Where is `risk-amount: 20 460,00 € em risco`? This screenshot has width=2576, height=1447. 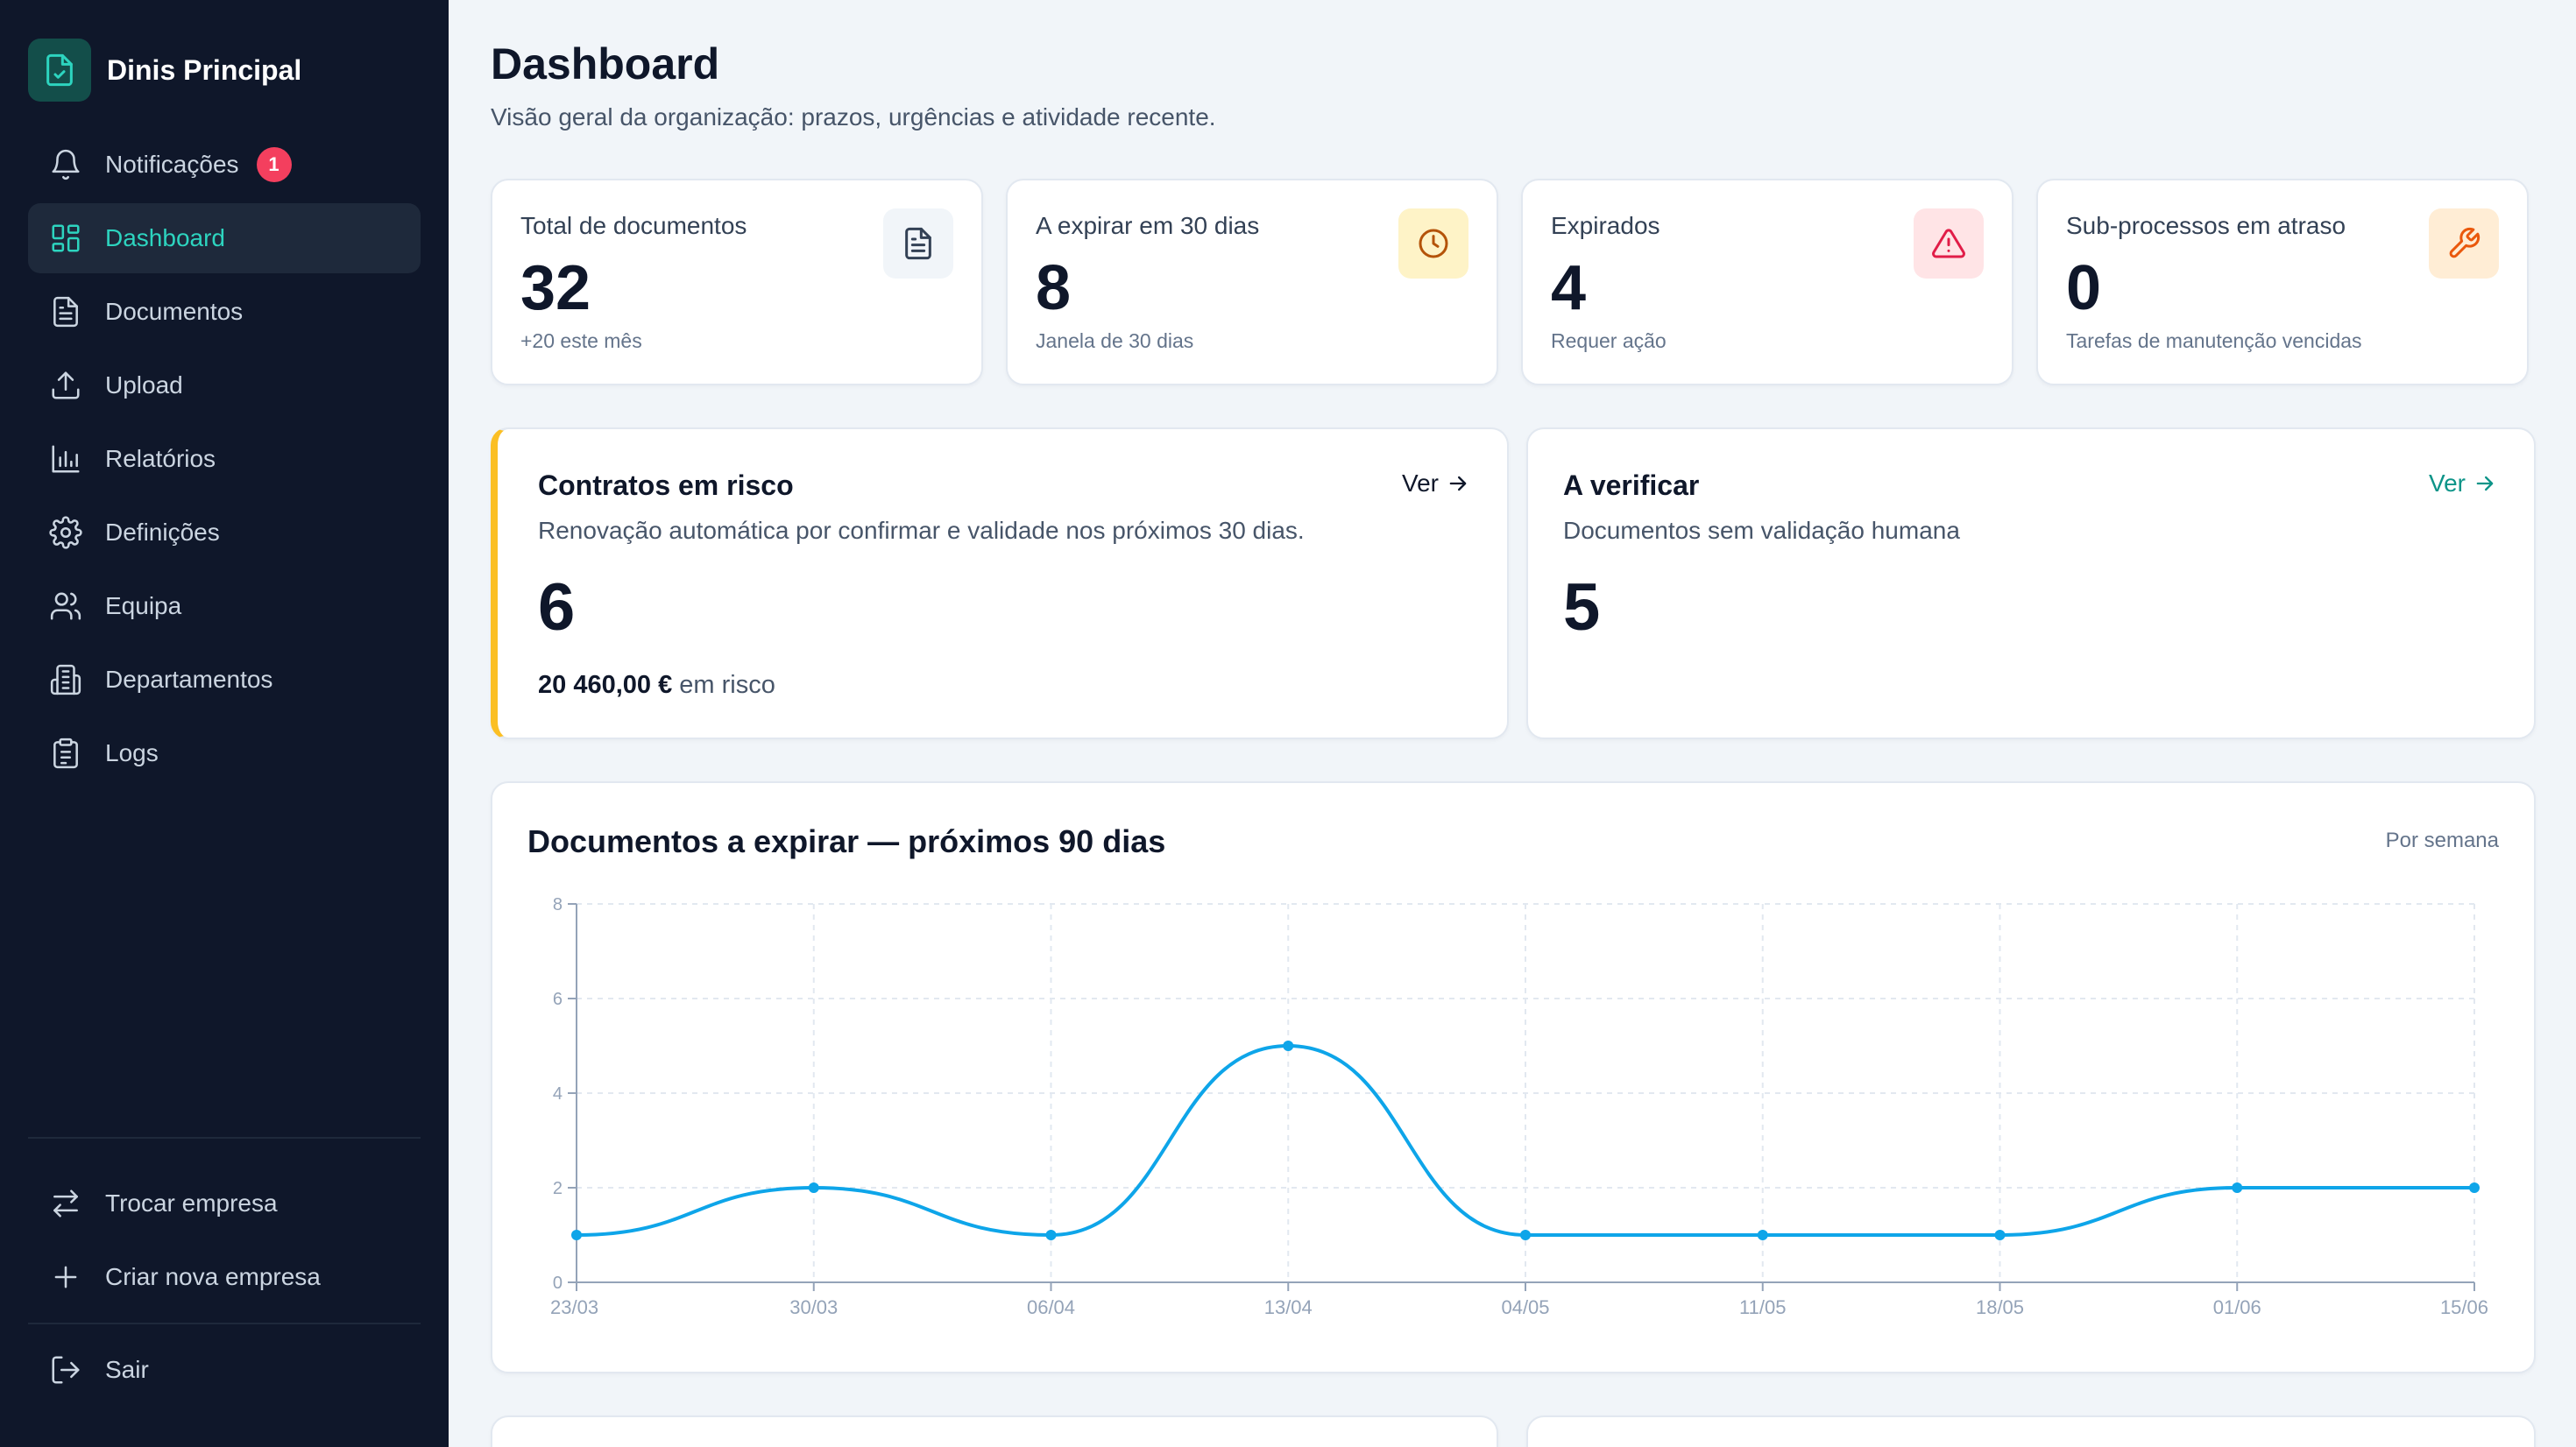
risk-amount: 20 460,00 € em risco is located at coordinates (656, 685).